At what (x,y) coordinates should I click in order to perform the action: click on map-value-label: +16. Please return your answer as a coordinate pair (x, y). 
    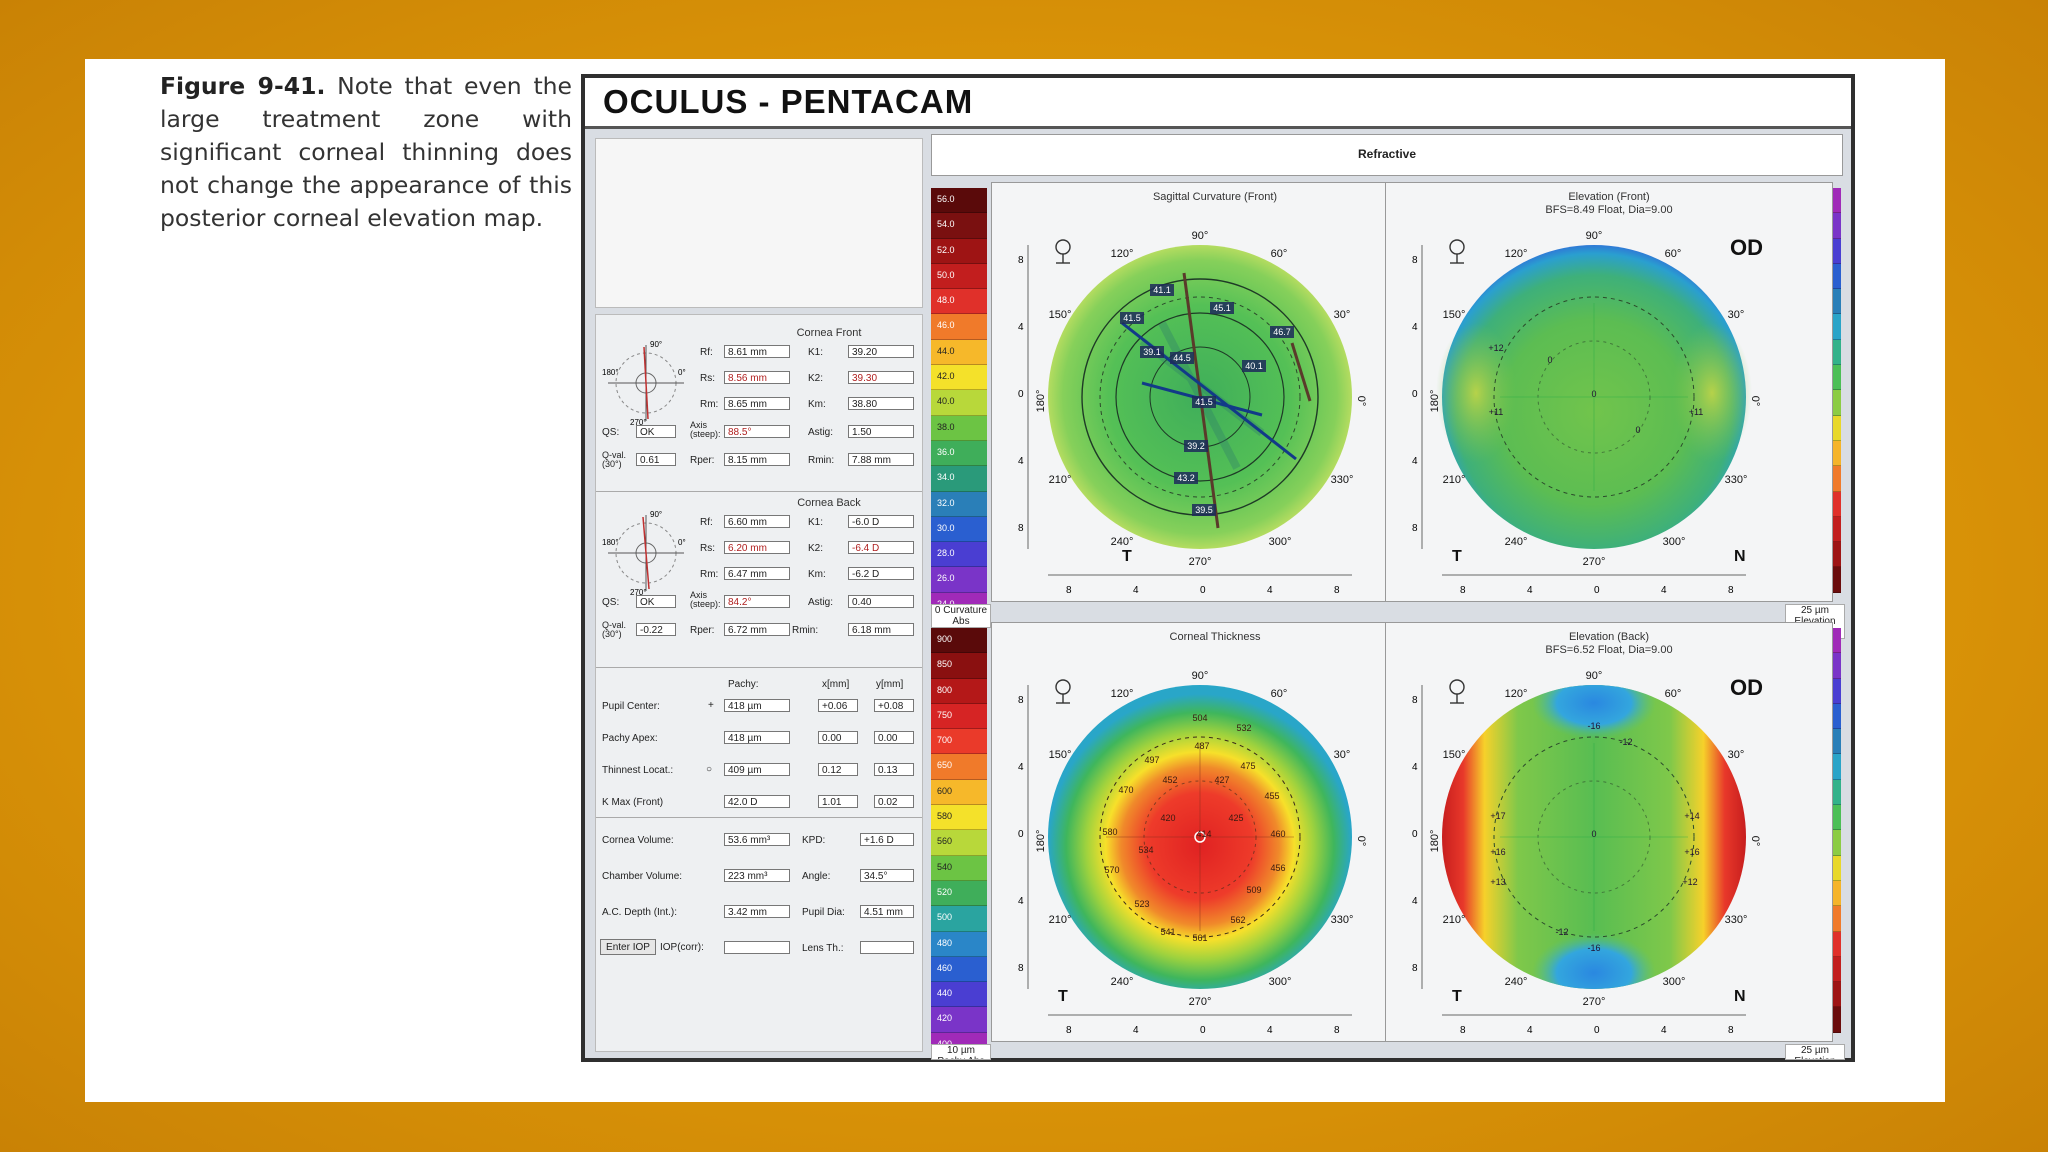
    Looking at the image, I should click on (1497, 852).